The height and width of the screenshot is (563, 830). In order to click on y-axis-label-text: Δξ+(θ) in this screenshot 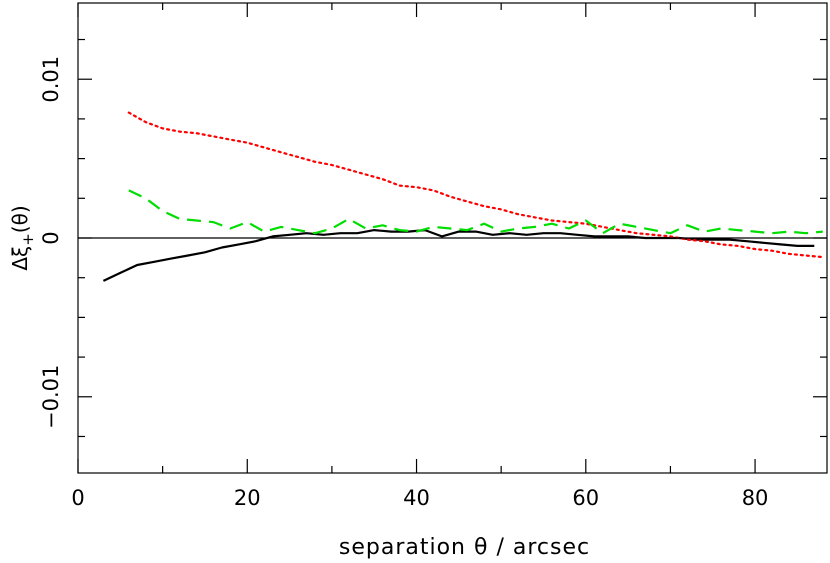, I will do `click(22, 237)`.